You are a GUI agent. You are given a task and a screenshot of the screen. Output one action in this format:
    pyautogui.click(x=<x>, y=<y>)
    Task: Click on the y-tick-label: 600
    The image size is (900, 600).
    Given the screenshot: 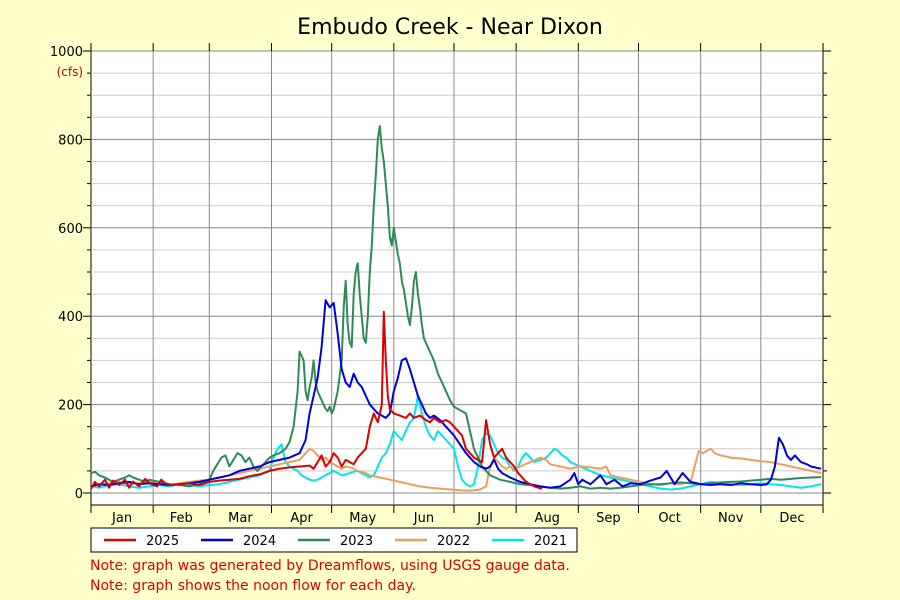 What is the action you would take?
    pyautogui.click(x=70, y=229)
    